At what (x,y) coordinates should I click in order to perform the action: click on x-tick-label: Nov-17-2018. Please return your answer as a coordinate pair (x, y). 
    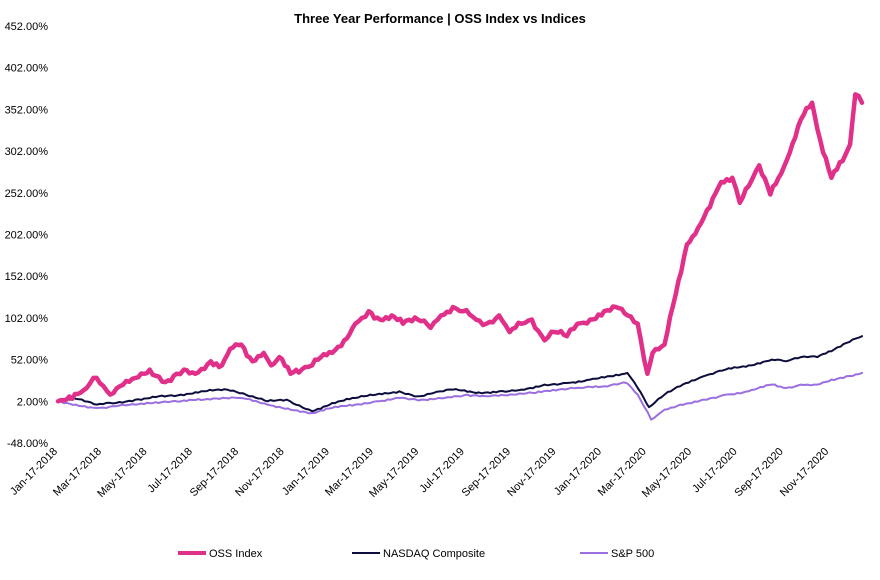
    Looking at the image, I should click on (259, 472).